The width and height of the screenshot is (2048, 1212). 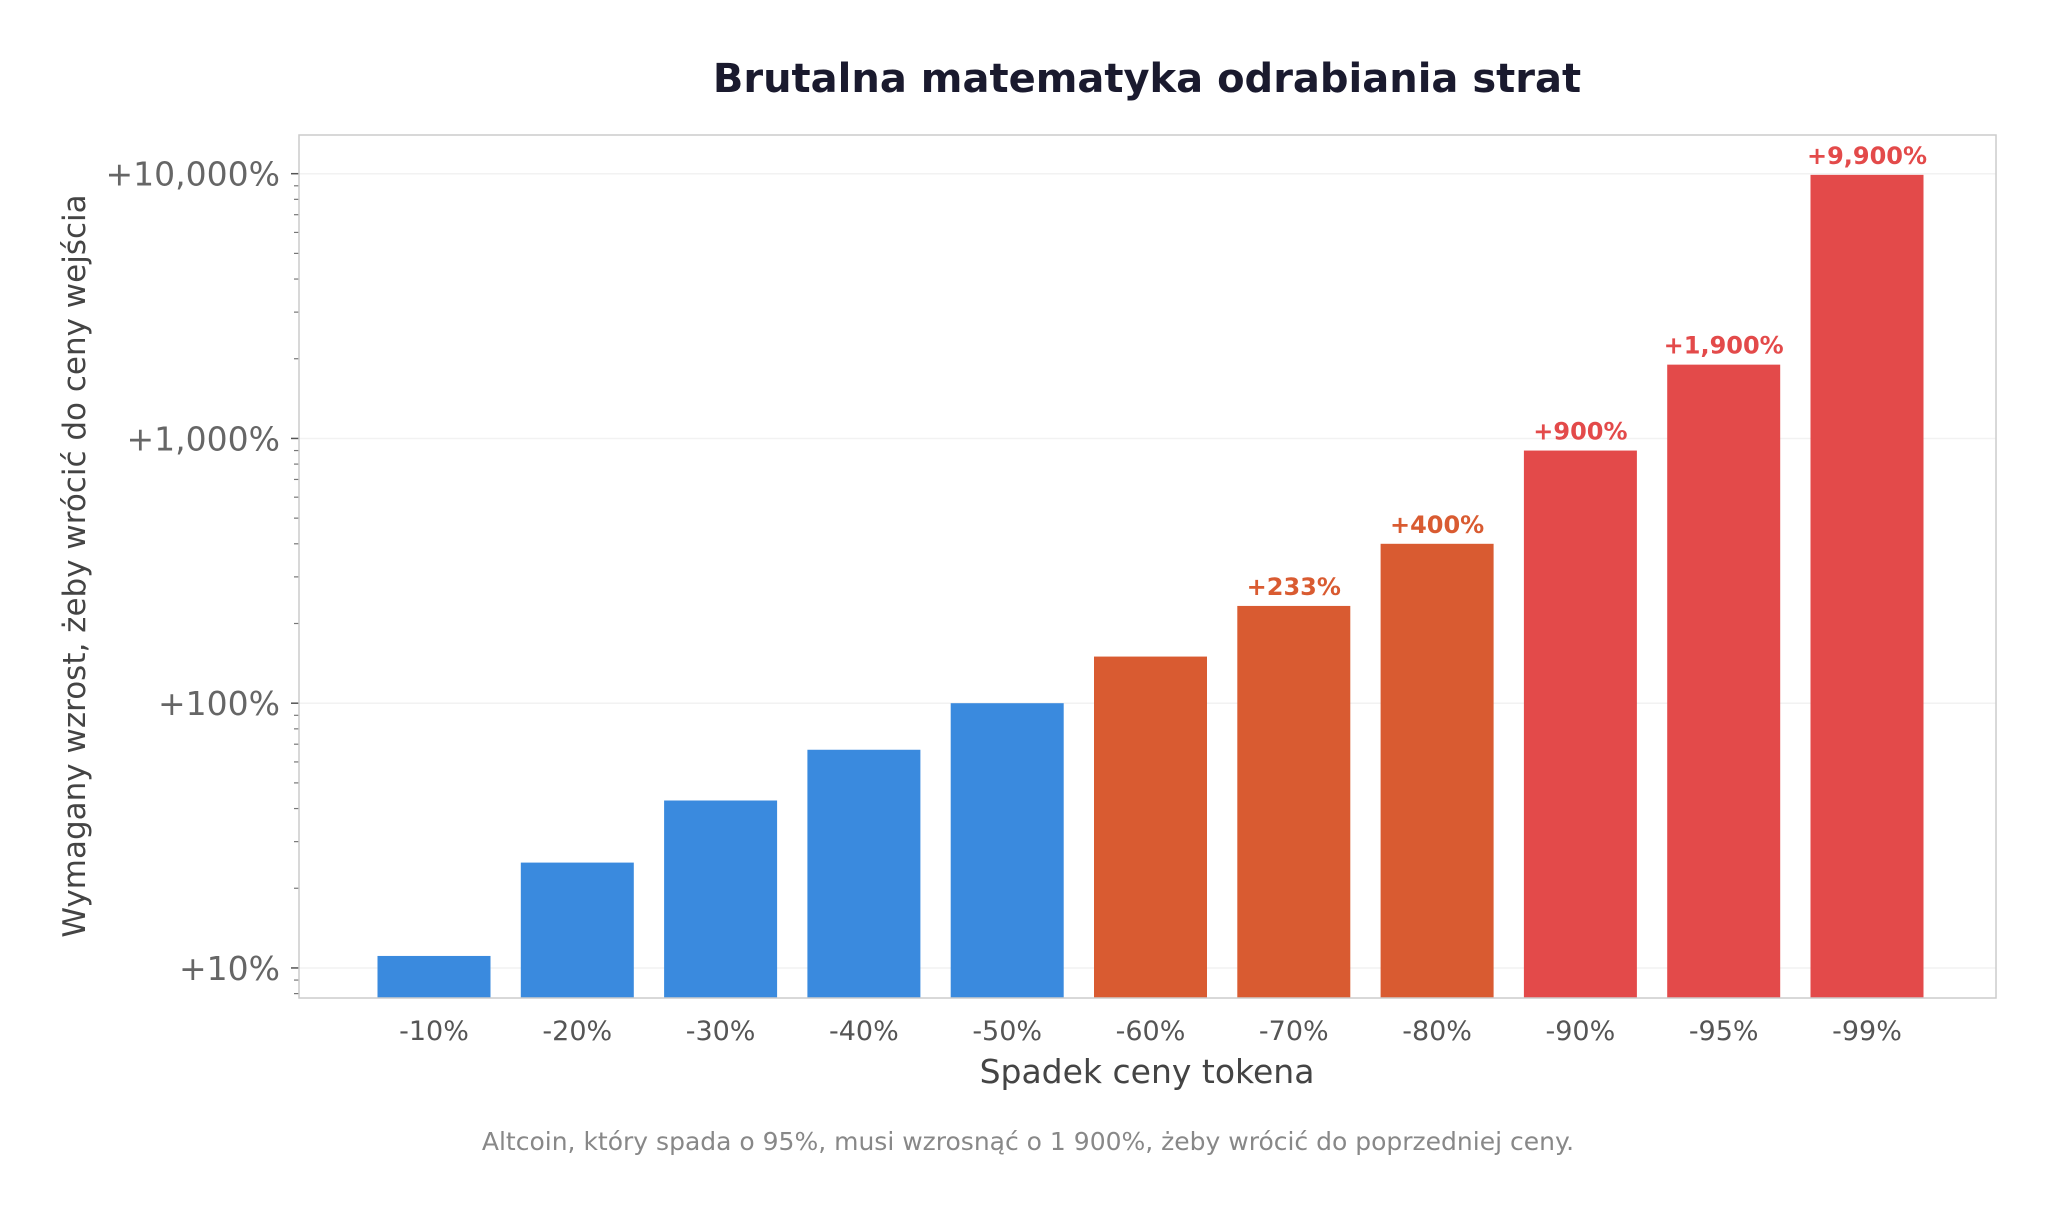 I want to click on x-tick-label: -30%, so click(x=721, y=1031).